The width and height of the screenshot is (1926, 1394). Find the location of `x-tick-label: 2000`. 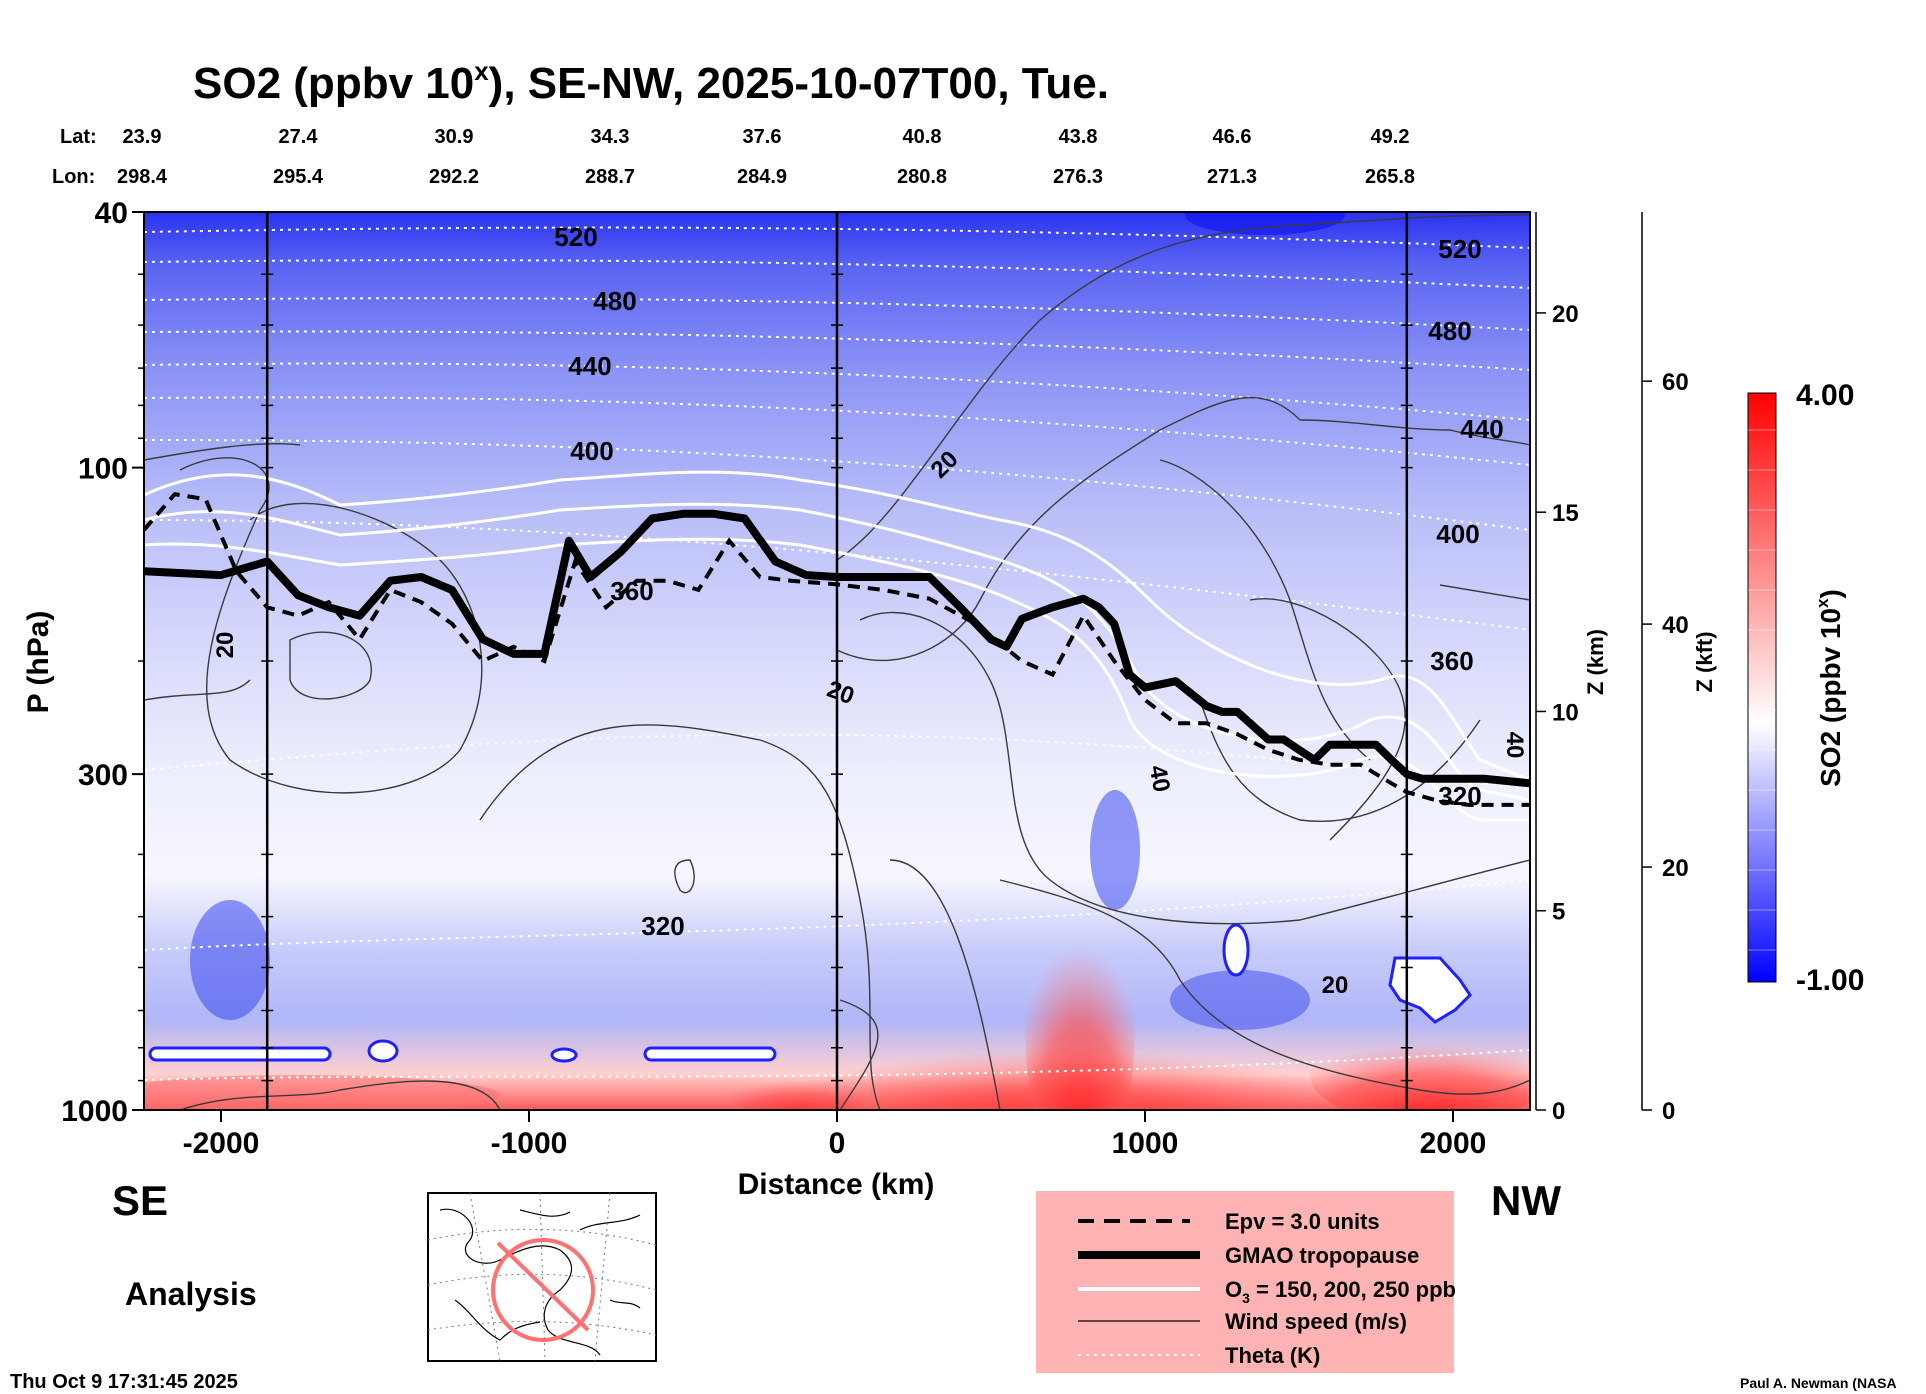

x-tick-label: 2000 is located at coordinates (1453, 1143).